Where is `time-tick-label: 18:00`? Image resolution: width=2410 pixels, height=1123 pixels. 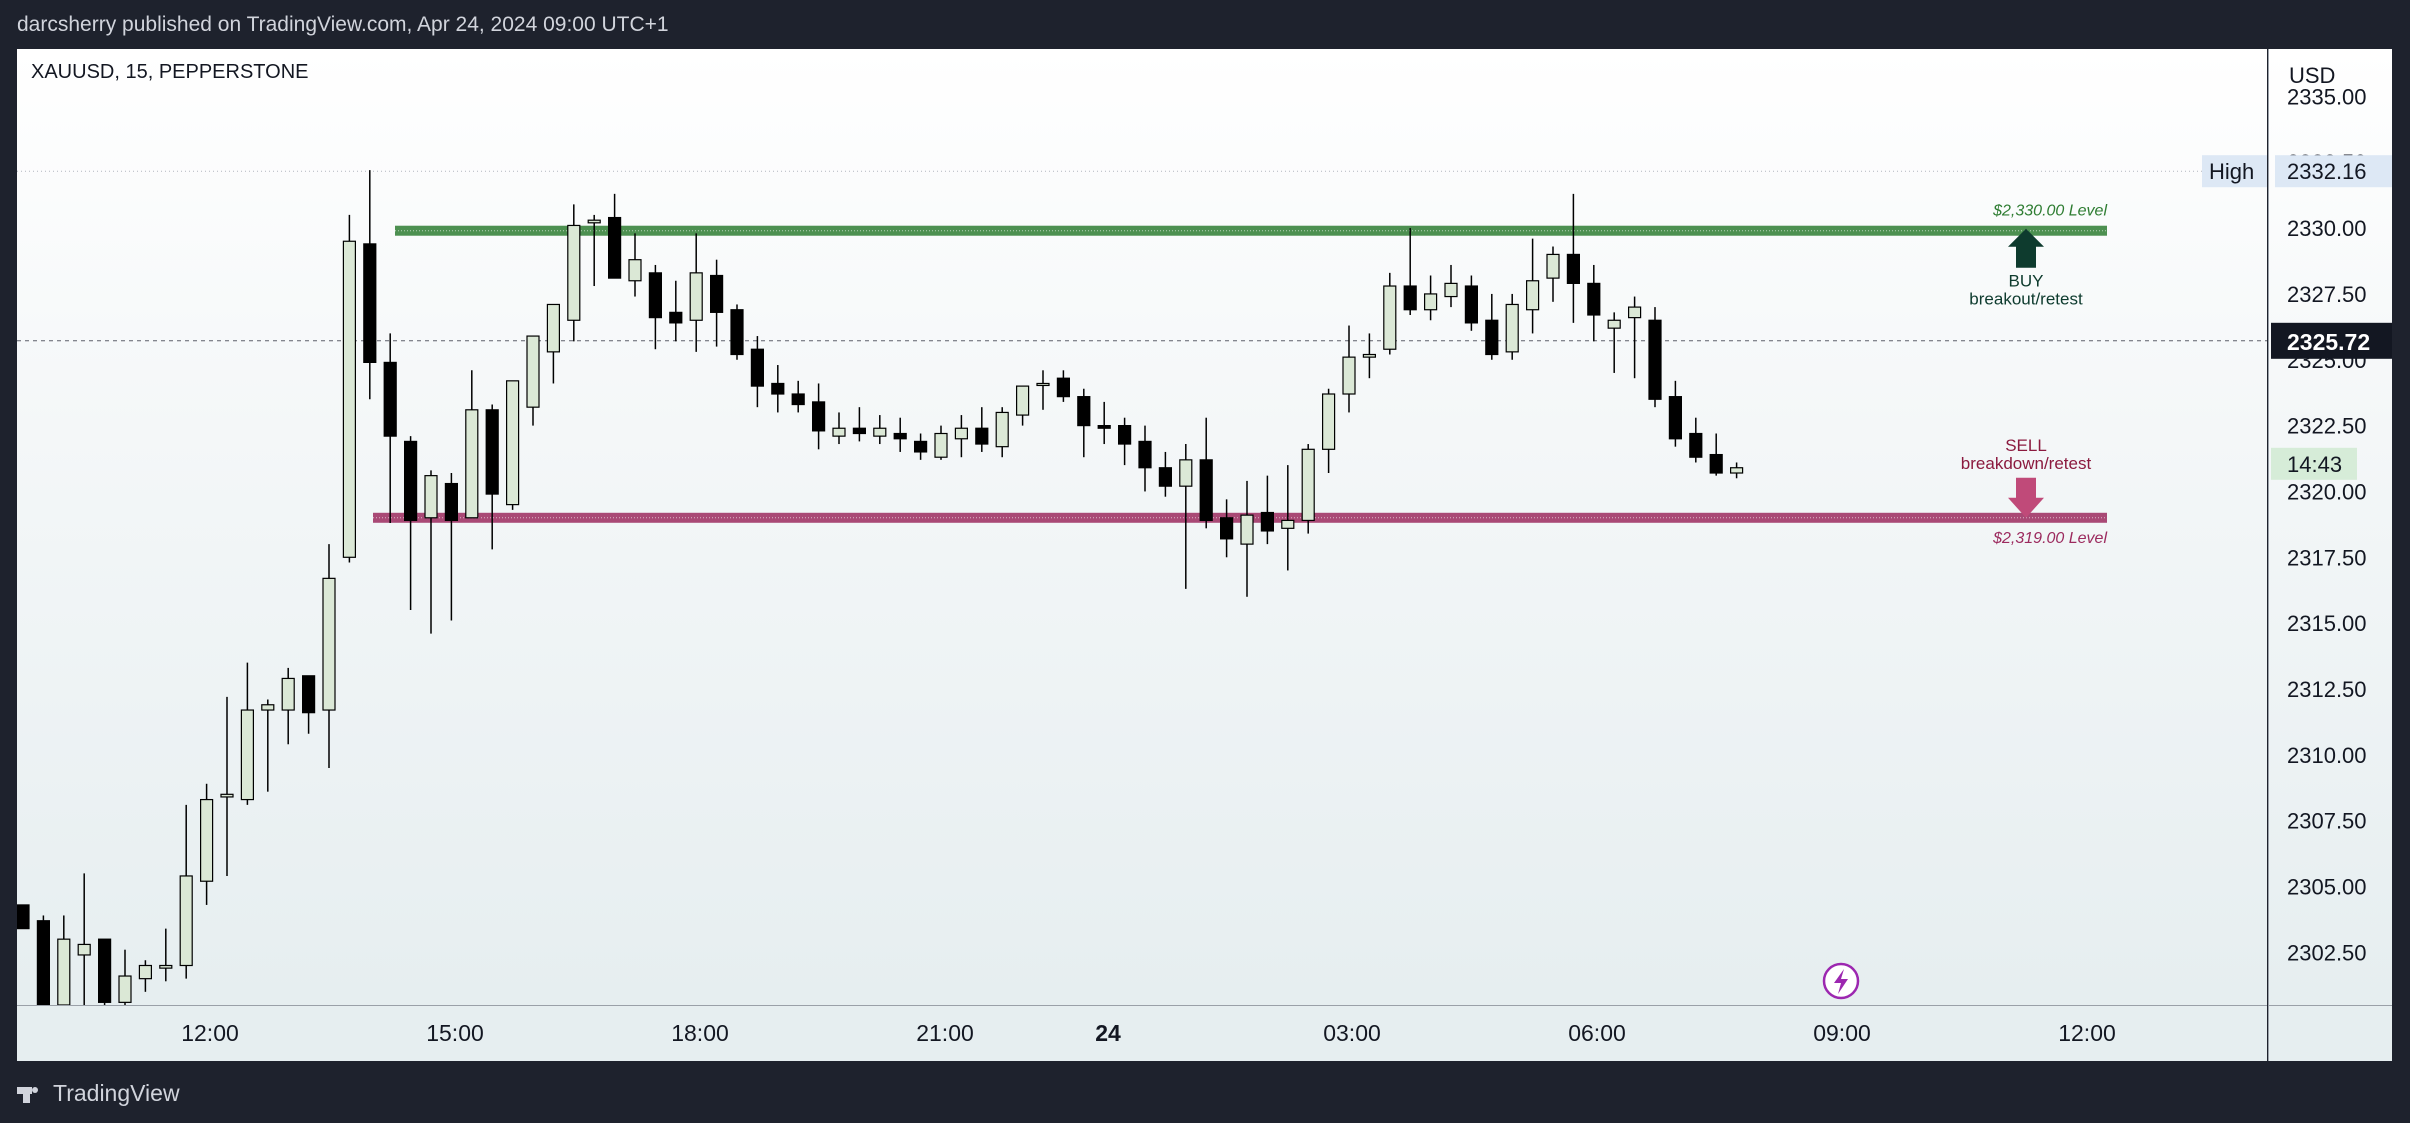 time-tick-label: 18:00 is located at coordinates (700, 1033).